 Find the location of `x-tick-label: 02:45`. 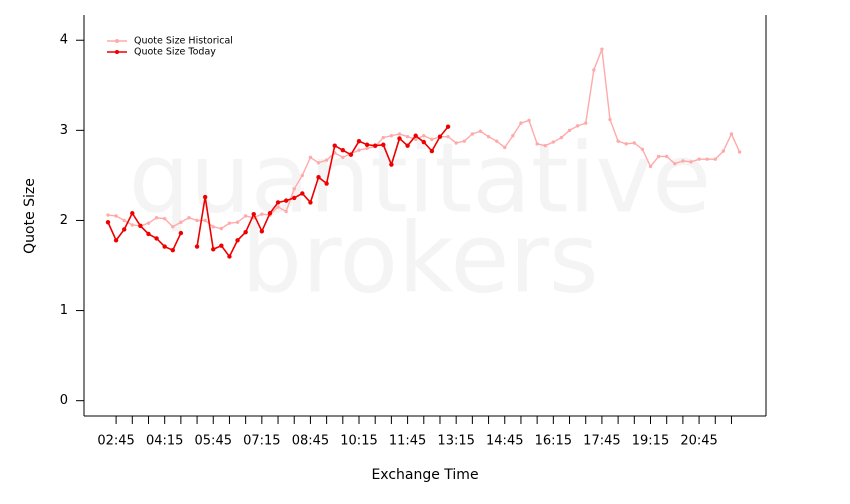

x-tick-label: 02:45 is located at coordinates (115, 441).